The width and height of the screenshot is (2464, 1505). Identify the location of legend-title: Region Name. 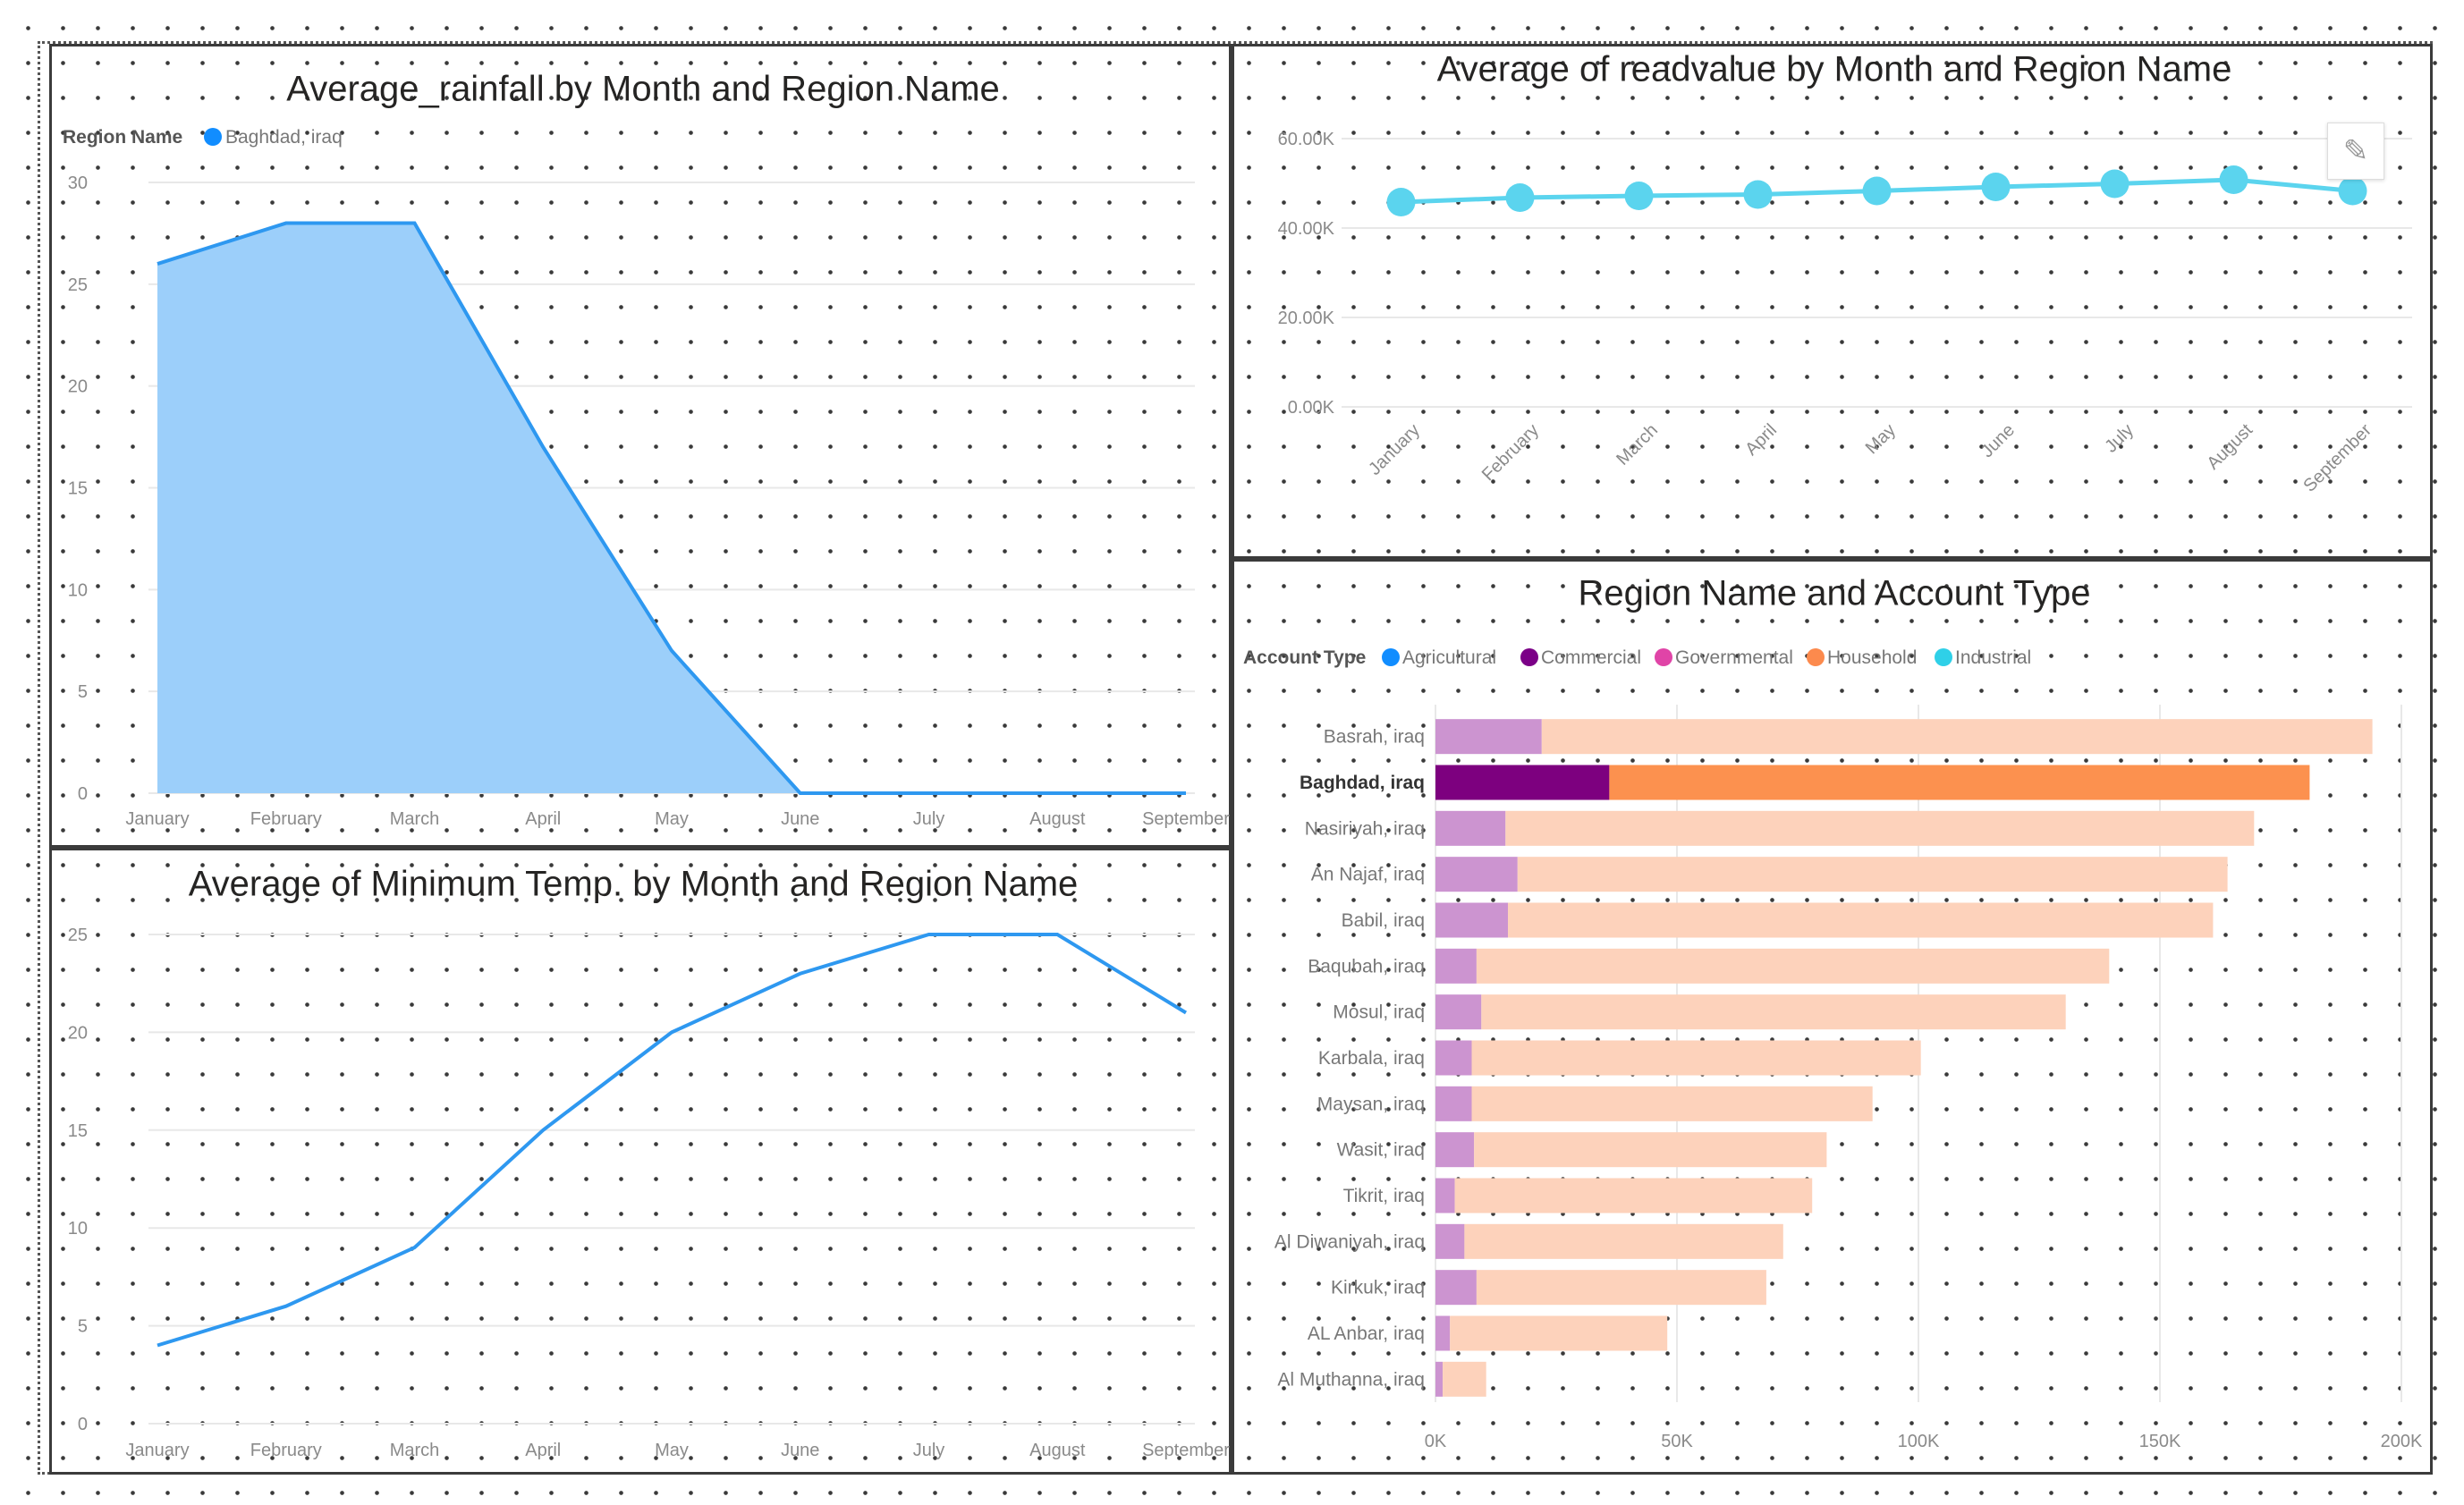
(122, 137).